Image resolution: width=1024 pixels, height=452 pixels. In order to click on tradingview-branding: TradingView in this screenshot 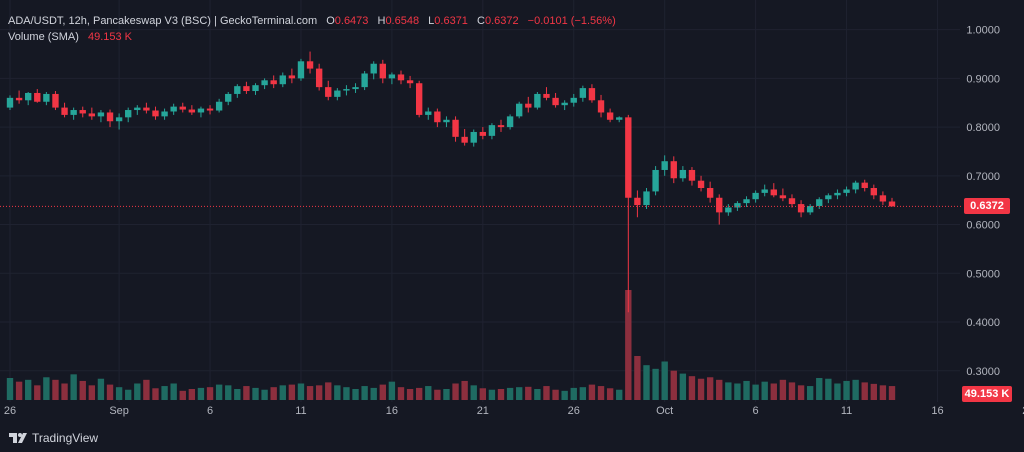, I will do `click(53, 438)`.